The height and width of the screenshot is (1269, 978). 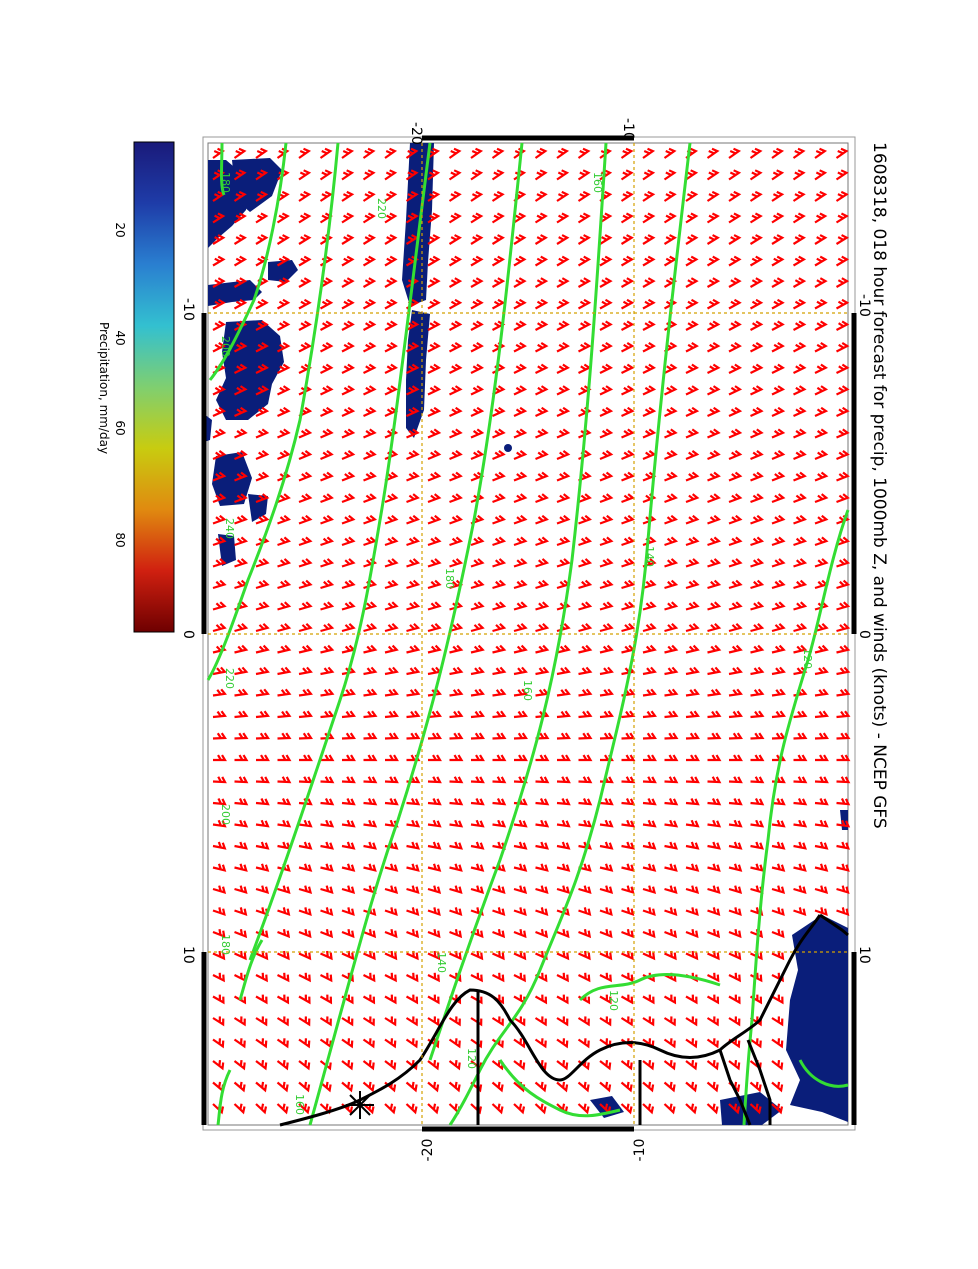 I want to click on left-tick-label: 10, so click(x=188, y=955).